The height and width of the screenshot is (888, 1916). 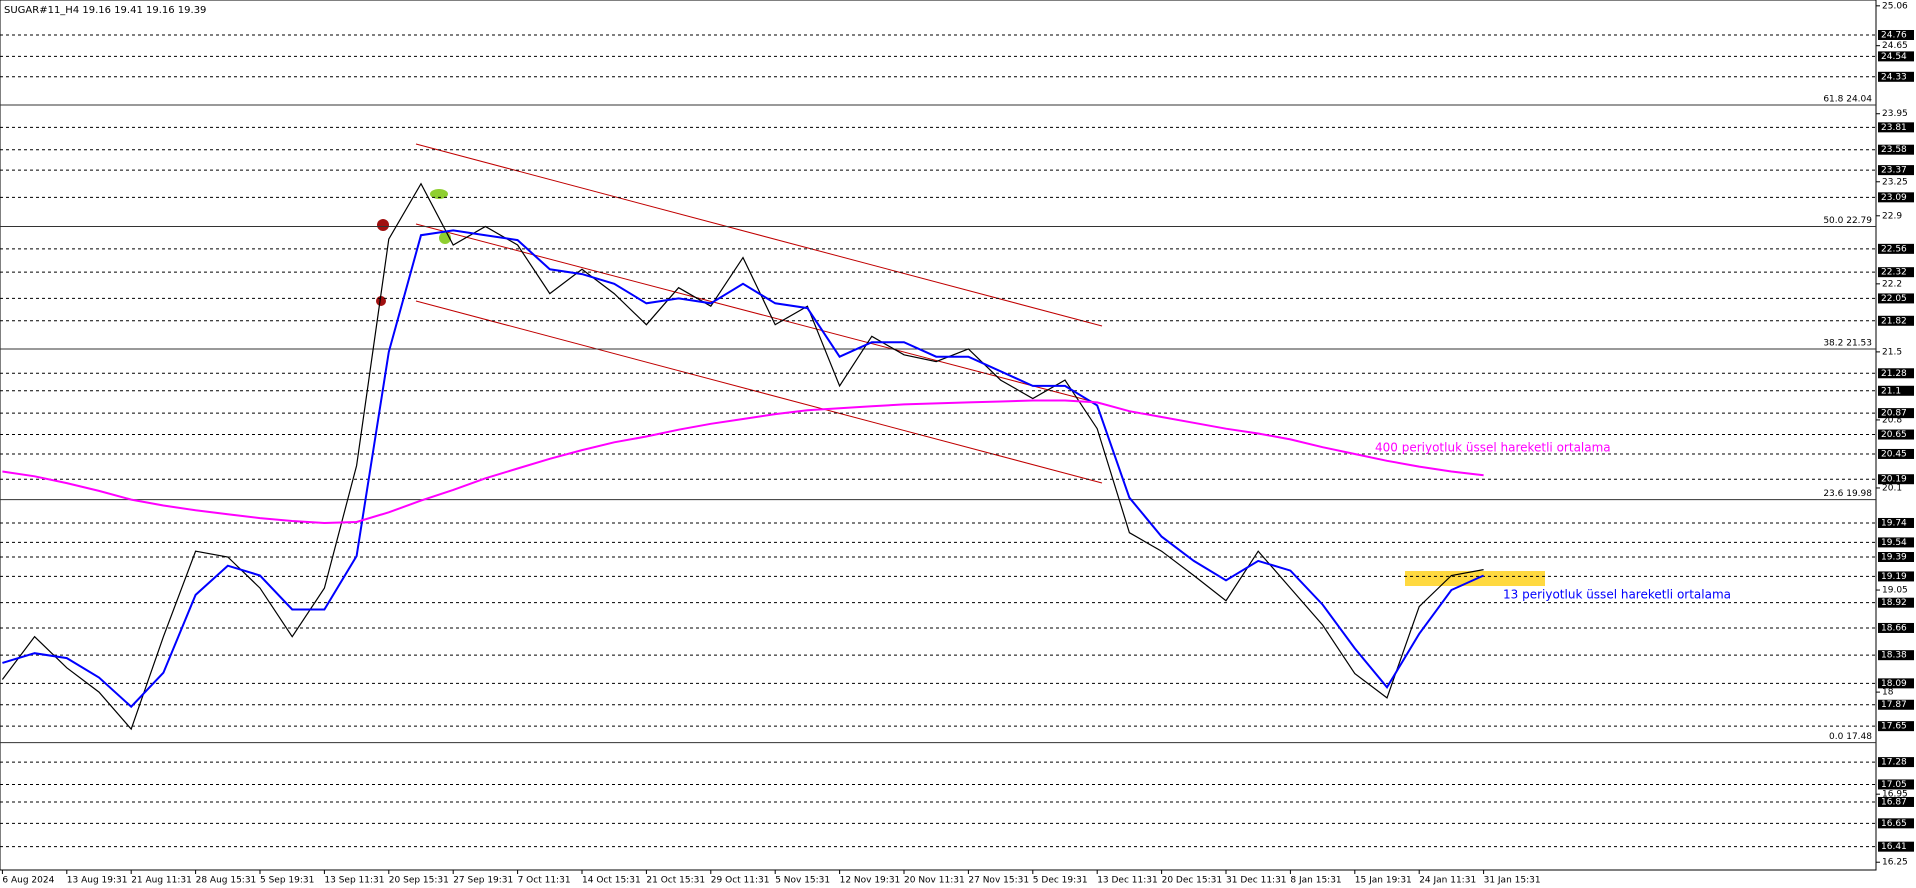 I want to click on level-label: 19.54, so click(x=1894, y=543).